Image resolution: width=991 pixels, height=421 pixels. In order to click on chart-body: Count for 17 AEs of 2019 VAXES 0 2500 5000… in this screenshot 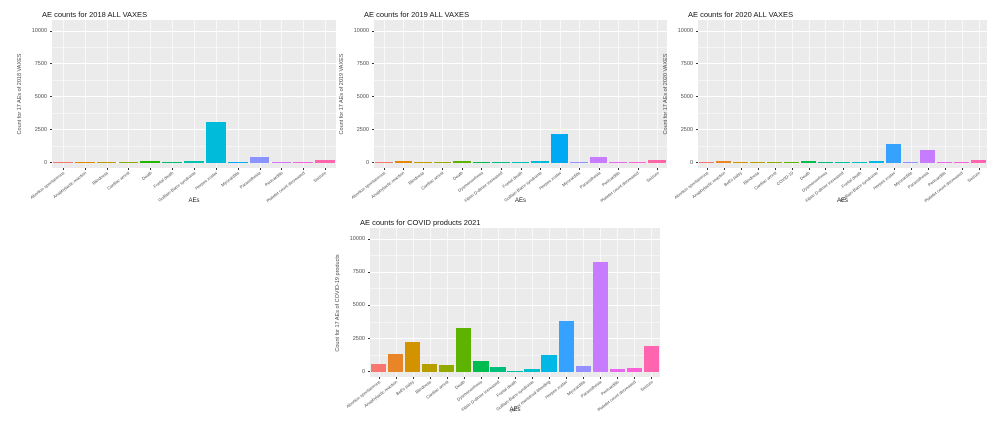, I will do `click(501, 94)`.